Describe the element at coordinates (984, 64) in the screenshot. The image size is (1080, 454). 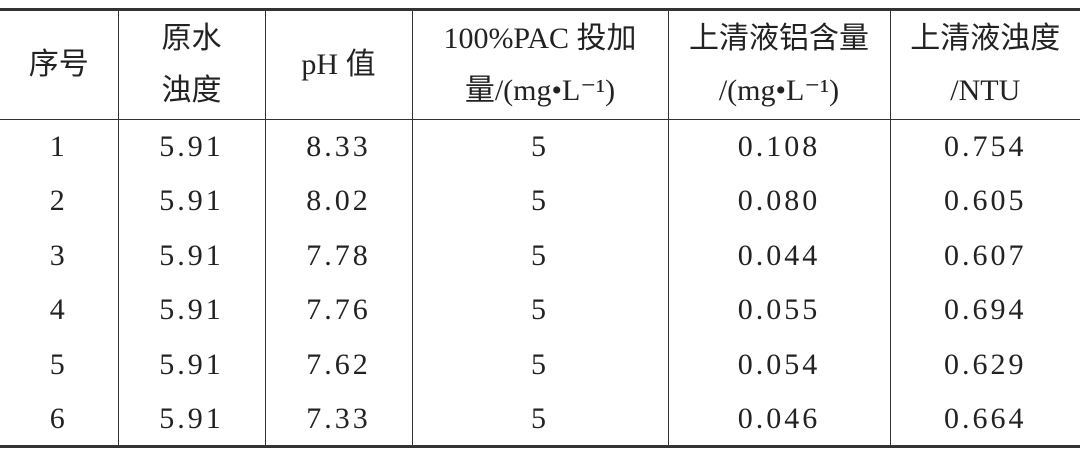
I see `header-cell: 上清液浊度/NTU` at that location.